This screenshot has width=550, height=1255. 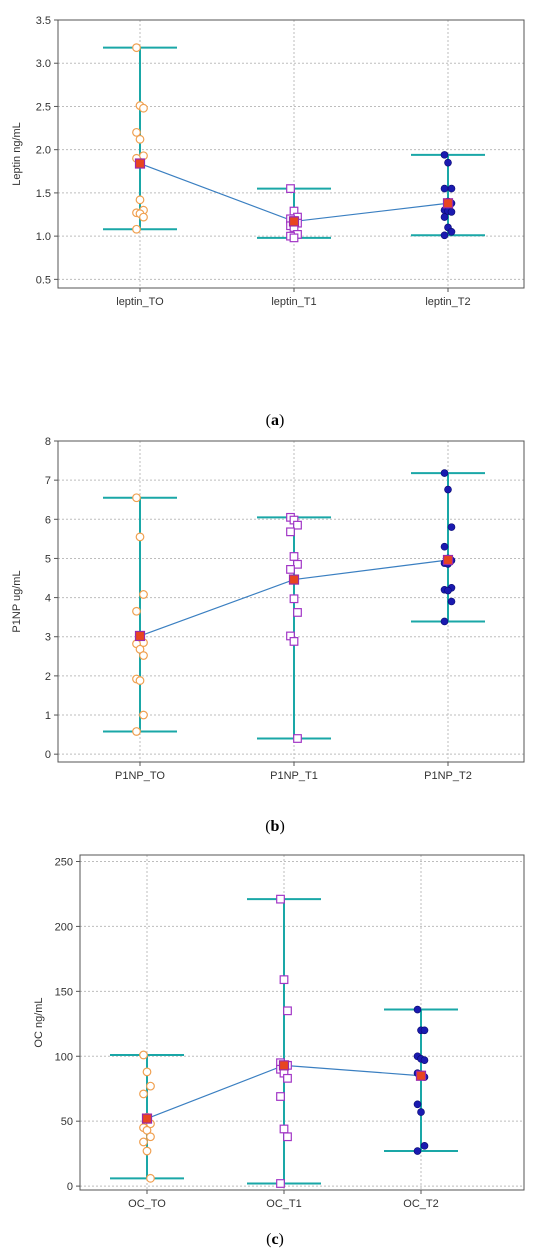 I want to click on y-tick-label: 3, so click(x=48, y=638).